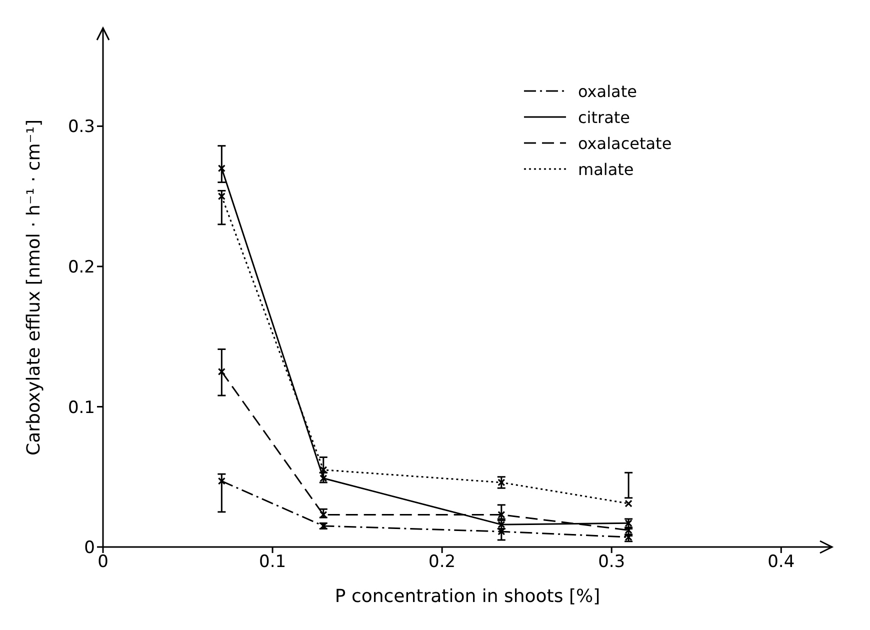 This screenshot has height=630, width=870. I want to click on x-tick-label: 0.1, so click(272, 562).